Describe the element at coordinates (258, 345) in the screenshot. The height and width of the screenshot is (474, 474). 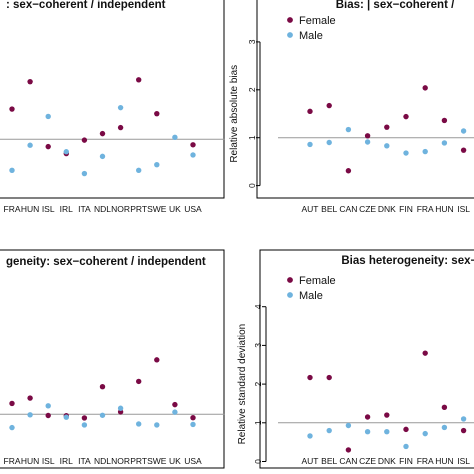
I see `y-tick-label: 3` at that location.